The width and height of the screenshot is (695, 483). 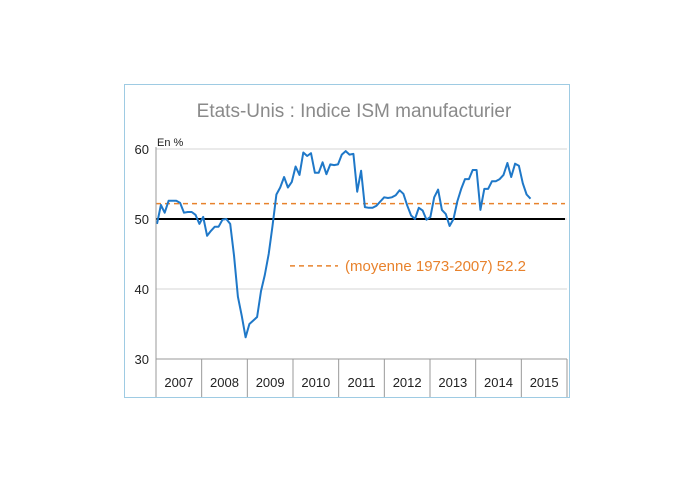 What do you see at coordinates (544, 382) in the screenshot?
I see `x-tick-label: 2015` at bounding box center [544, 382].